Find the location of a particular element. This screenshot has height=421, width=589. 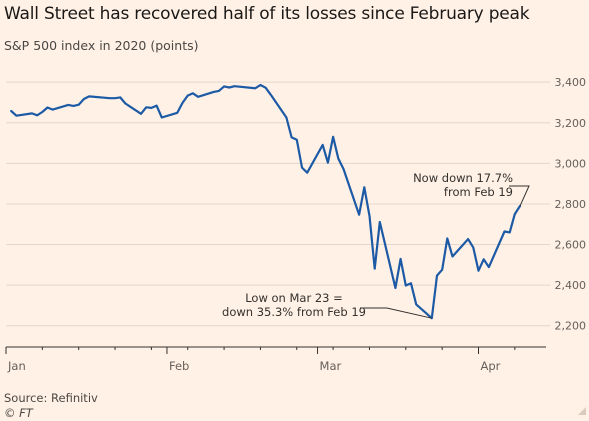

y-tick-label: 2,400 is located at coordinates (571, 285).